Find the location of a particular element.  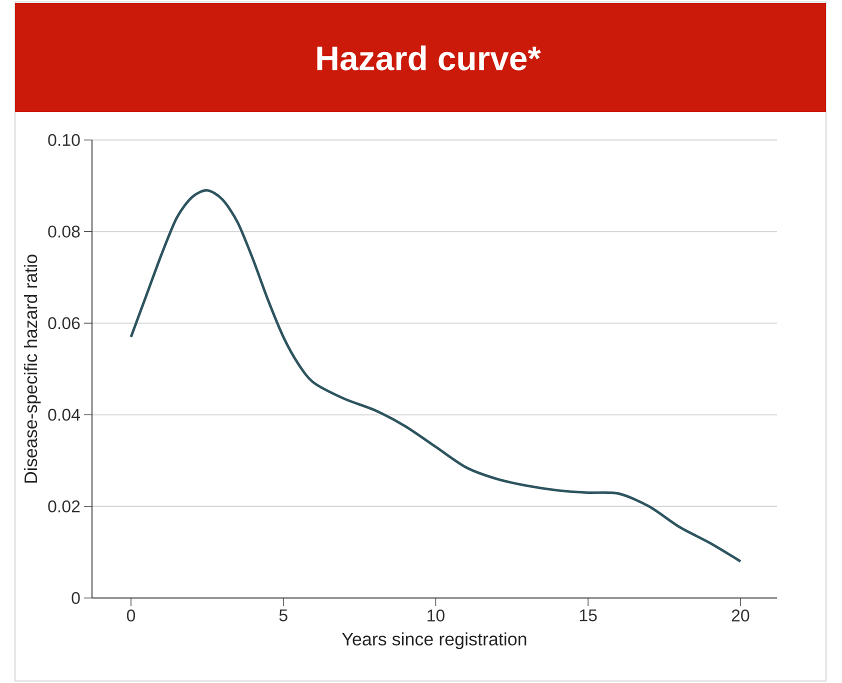

x-tick-label: 10 is located at coordinates (436, 616).